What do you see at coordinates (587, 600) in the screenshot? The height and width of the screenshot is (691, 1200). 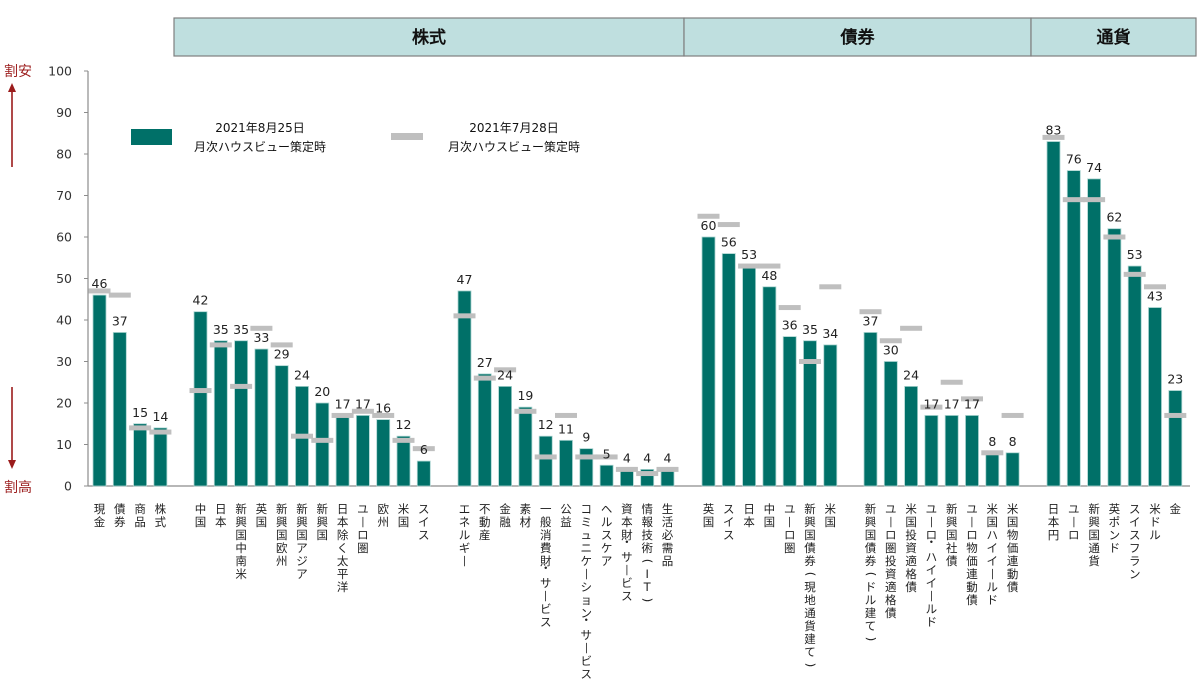 I see `category-label-char: ョ` at bounding box center [587, 600].